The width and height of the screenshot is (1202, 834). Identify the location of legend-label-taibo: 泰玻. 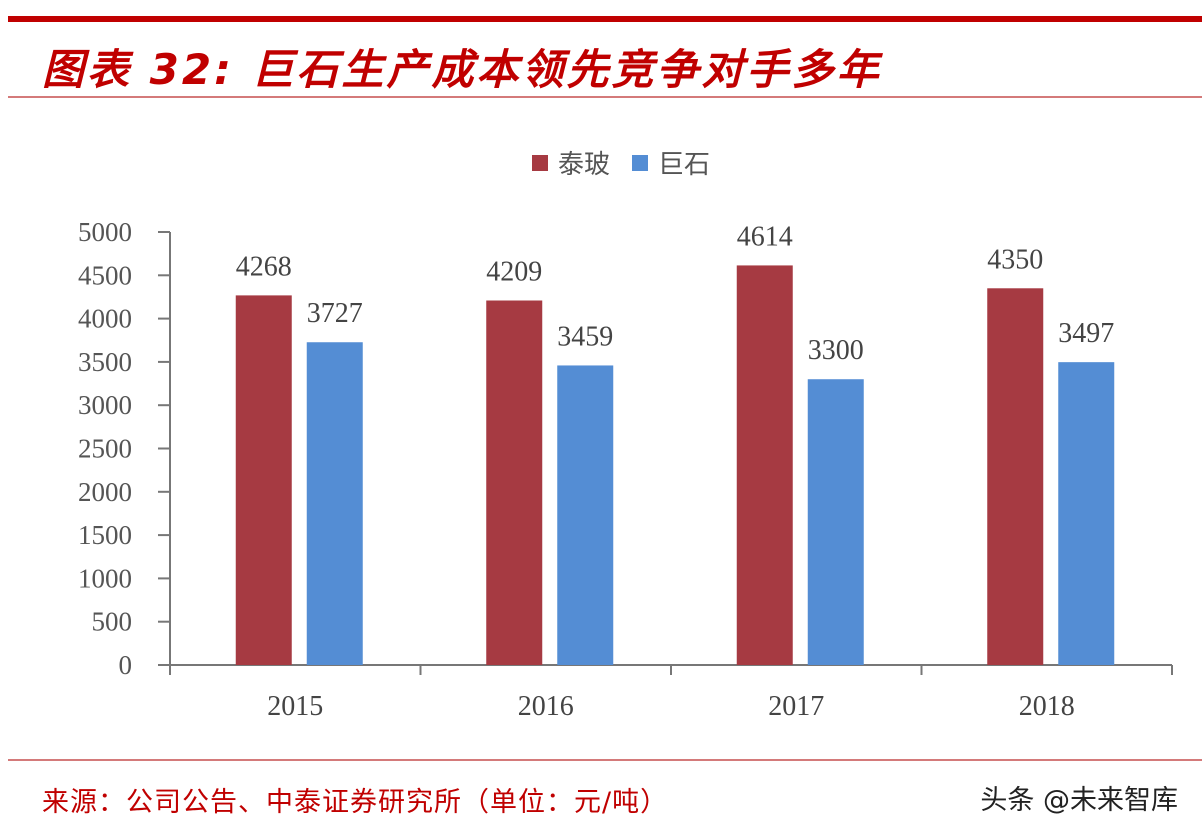
(583, 165).